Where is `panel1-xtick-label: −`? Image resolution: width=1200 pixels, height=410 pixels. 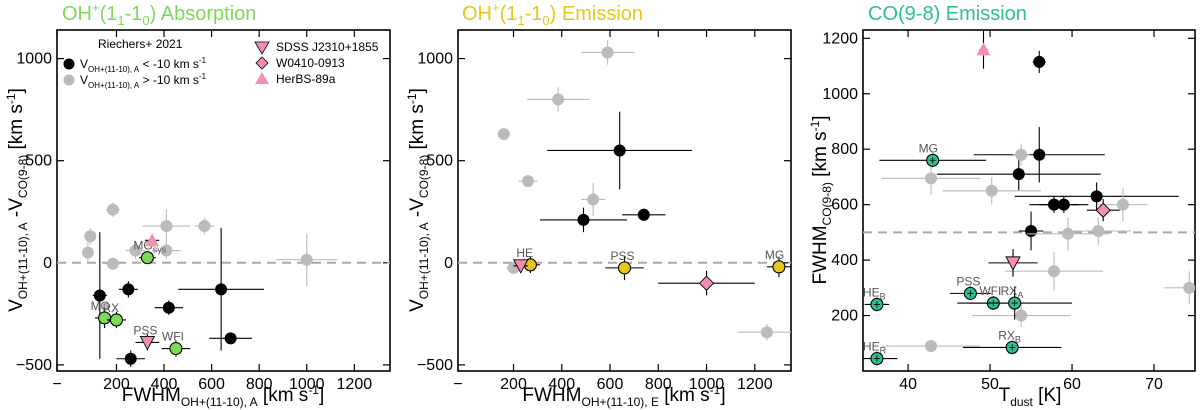 panel1-xtick-label: − is located at coordinates (56, 384).